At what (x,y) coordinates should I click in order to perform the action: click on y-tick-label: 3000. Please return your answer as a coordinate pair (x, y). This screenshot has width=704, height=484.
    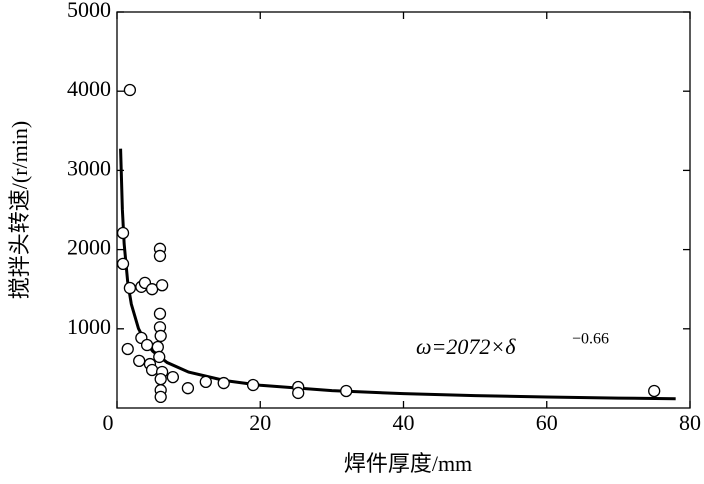
    Looking at the image, I should click on (89, 167).